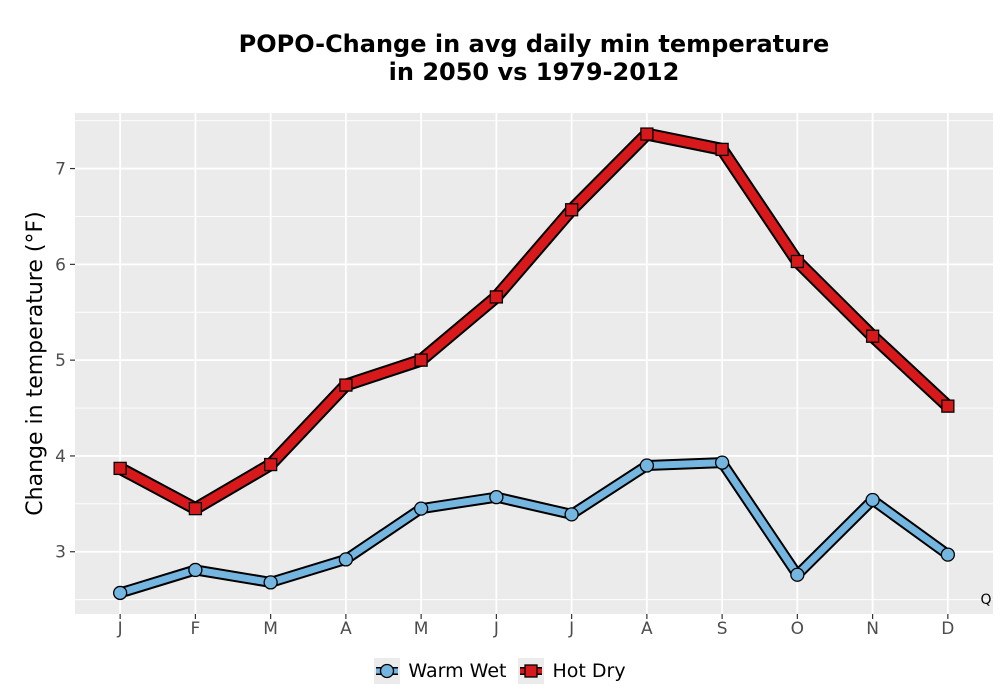 This screenshot has height=700, width=1000. Describe the element at coordinates (60, 265) in the screenshot. I see `y-tick-label: 6` at that location.